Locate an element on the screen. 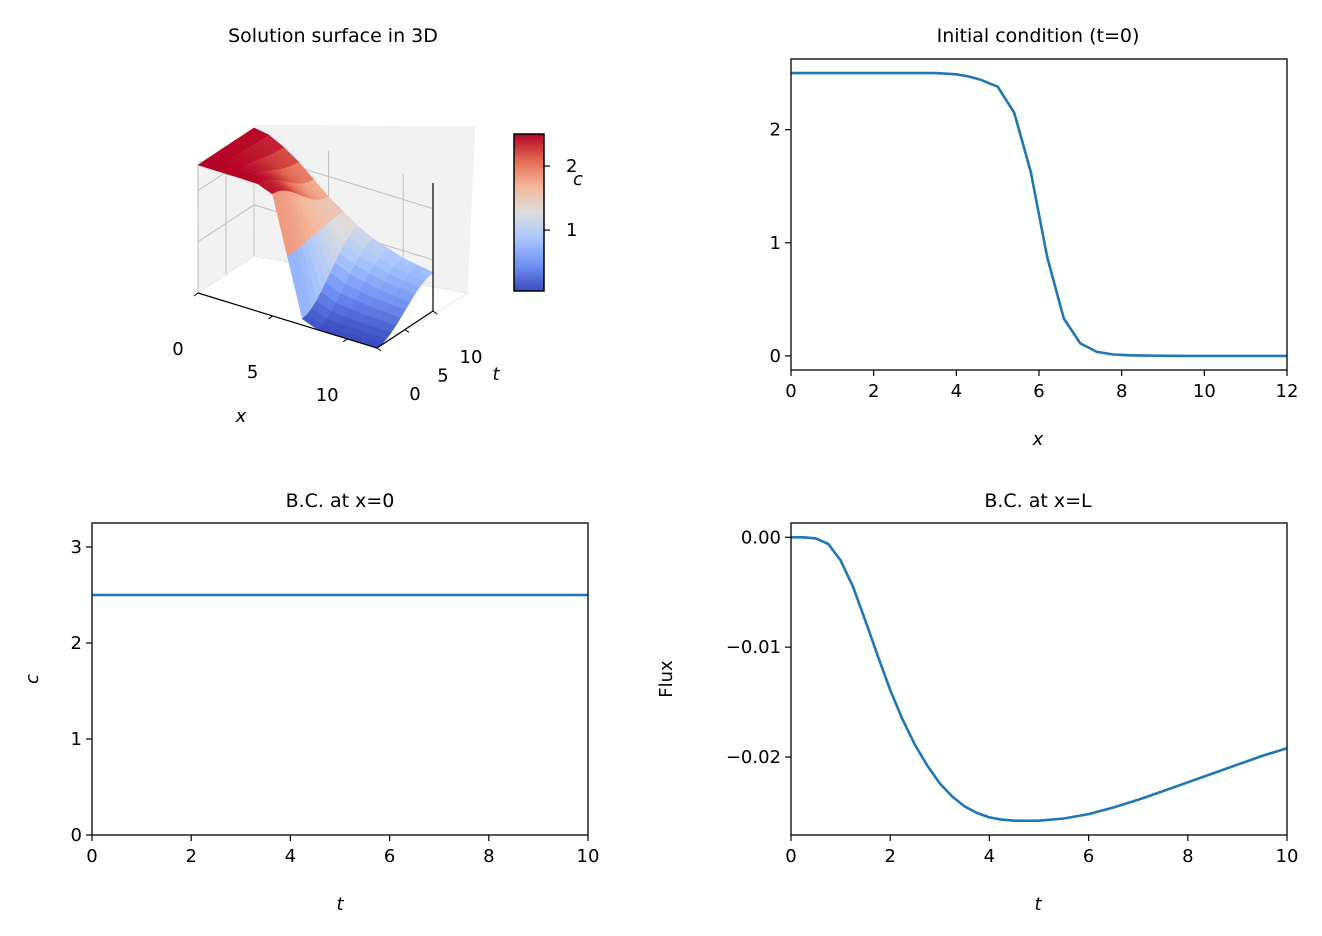 The height and width of the screenshot is (936, 1322). ic-xlabel: x is located at coordinates (1038, 439).